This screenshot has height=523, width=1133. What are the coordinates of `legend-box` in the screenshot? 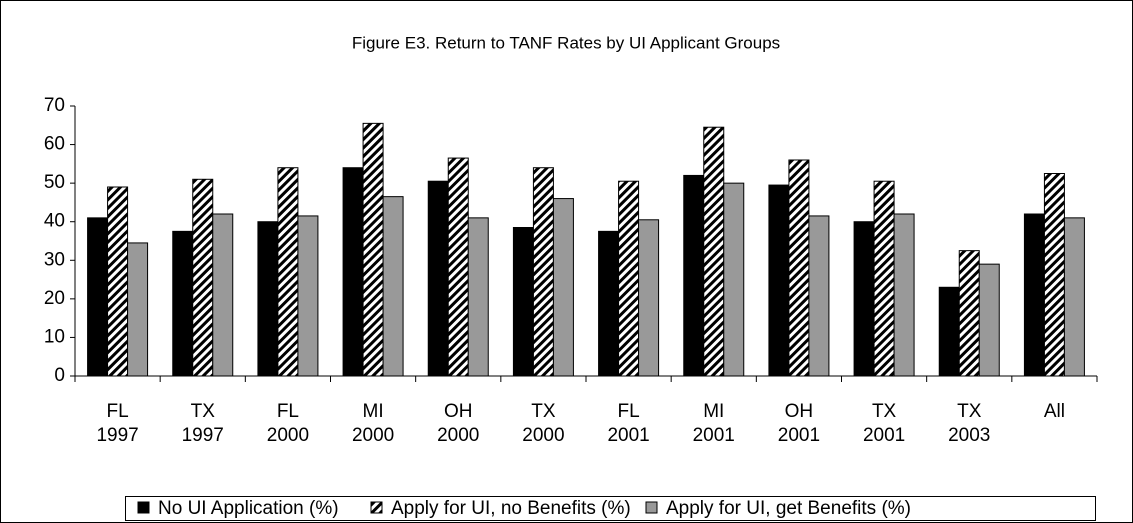 It's located at (610, 508).